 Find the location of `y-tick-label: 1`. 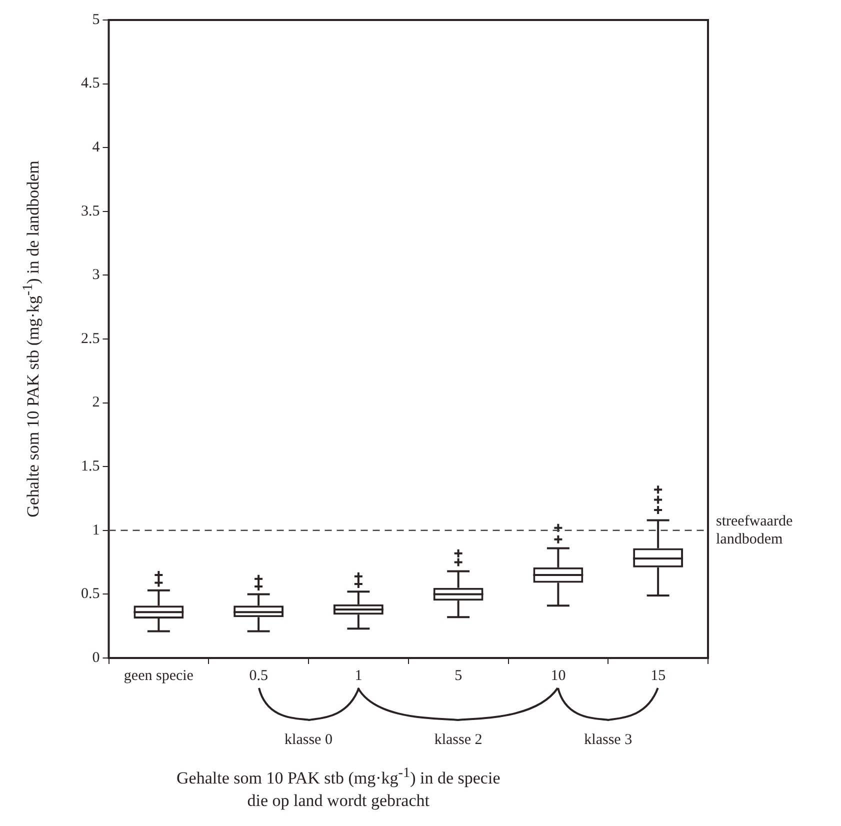

y-tick-label: 1 is located at coordinates (96, 530).